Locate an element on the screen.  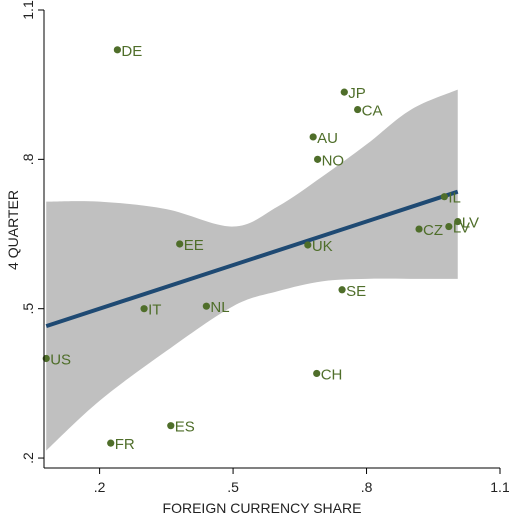
point-label: FR is located at coordinates (125, 444).